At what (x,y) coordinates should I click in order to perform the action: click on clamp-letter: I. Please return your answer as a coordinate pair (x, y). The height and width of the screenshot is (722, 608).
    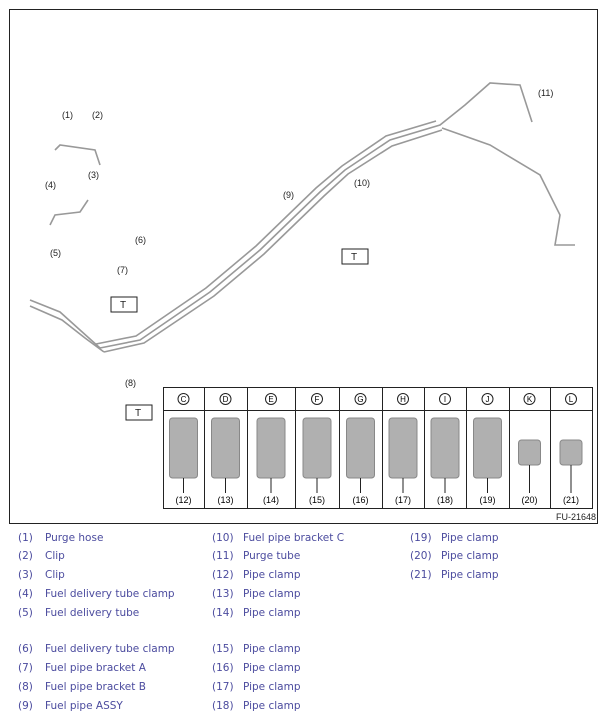
    Looking at the image, I should click on (445, 399).